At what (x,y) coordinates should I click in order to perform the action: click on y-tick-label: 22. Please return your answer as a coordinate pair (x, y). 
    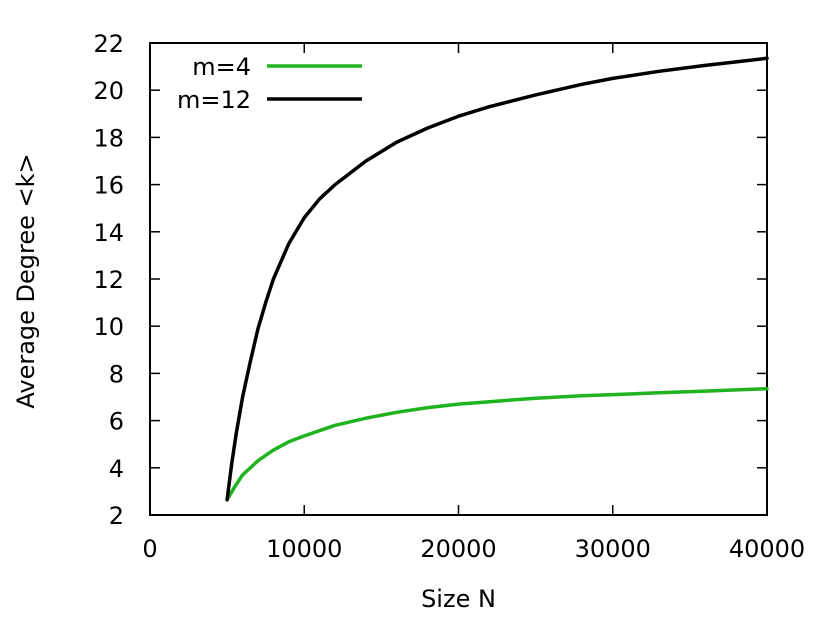
    Looking at the image, I should click on (108, 44).